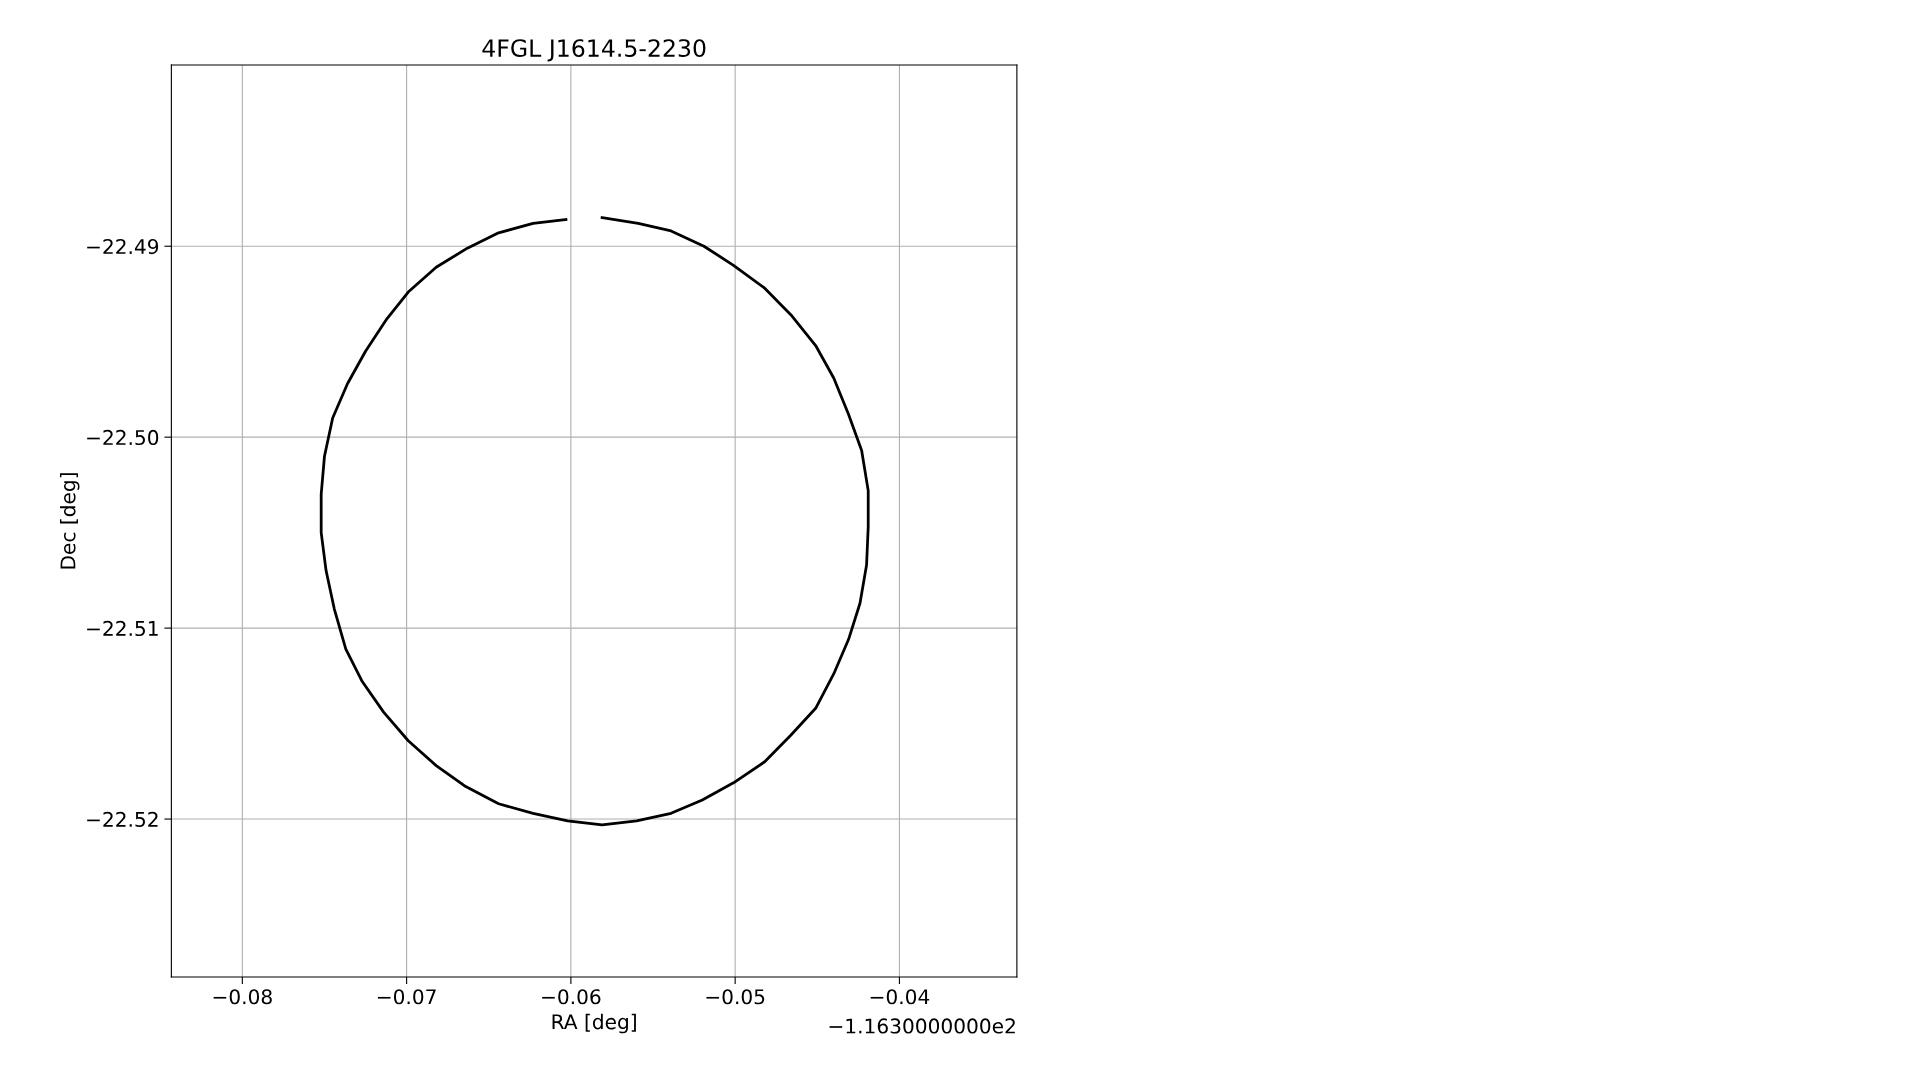 This screenshot has height=1080, width=1919. What do you see at coordinates (123, 437) in the screenshot?
I see `y-tick-label: −22.50` at bounding box center [123, 437].